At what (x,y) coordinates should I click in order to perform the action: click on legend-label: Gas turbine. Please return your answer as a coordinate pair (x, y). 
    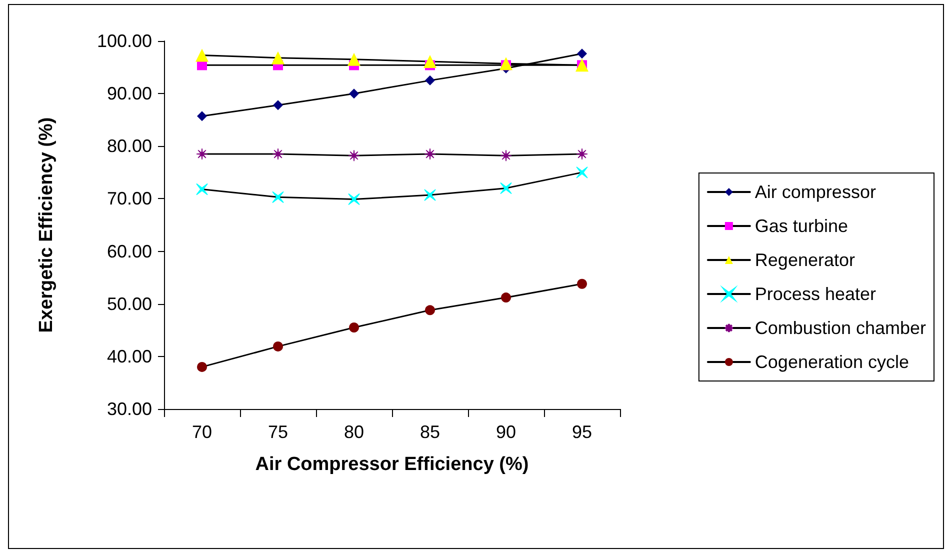
    Looking at the image, I should click on (801, 226).